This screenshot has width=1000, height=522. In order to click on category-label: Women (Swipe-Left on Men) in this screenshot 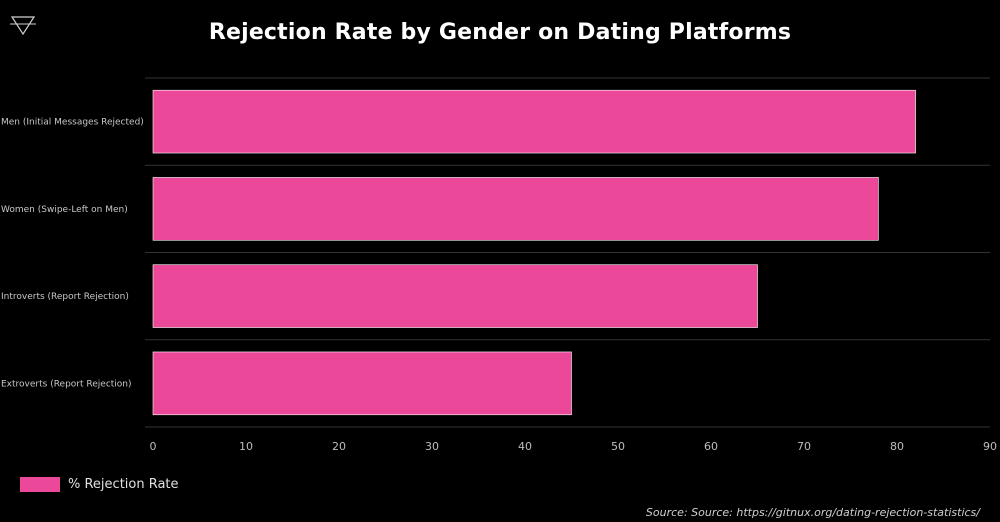, I will do `click(64, 210)`.